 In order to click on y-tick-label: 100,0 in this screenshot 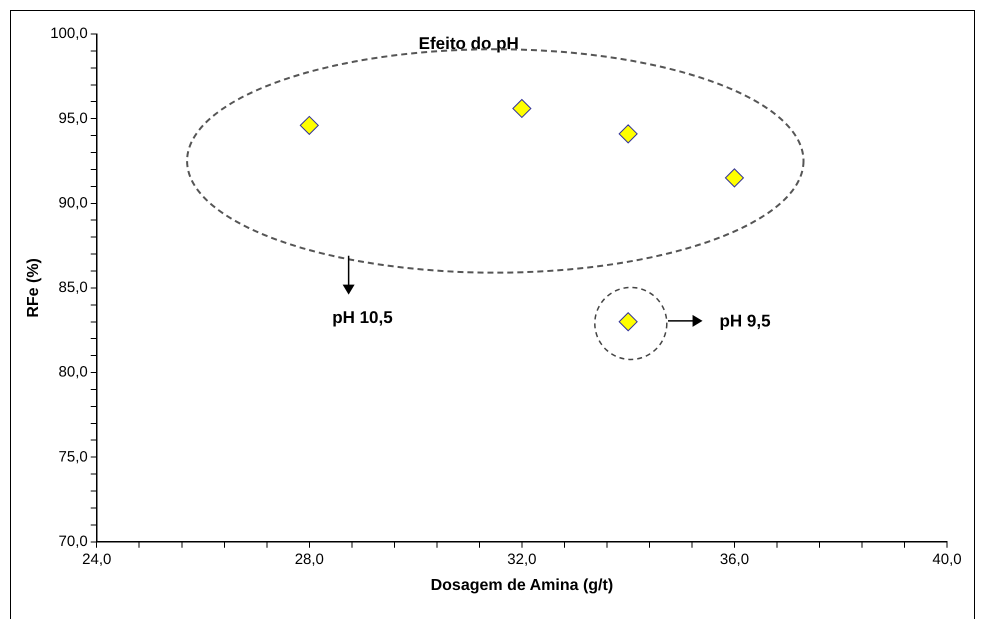, I will do `click(69, 33)`.